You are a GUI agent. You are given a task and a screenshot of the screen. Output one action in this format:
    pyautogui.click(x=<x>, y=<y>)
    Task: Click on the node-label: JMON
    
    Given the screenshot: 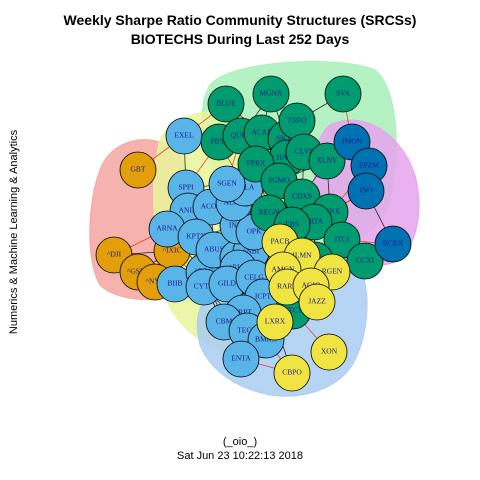 What is the action you would take?
    pyautogui.click(x=352, y=141)
    